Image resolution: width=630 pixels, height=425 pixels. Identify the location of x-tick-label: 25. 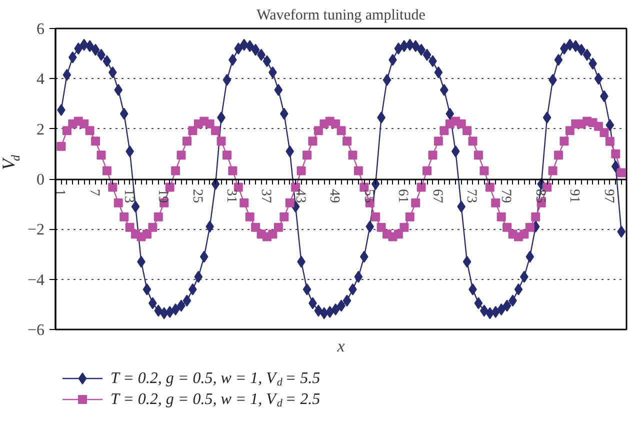
(196, 196).